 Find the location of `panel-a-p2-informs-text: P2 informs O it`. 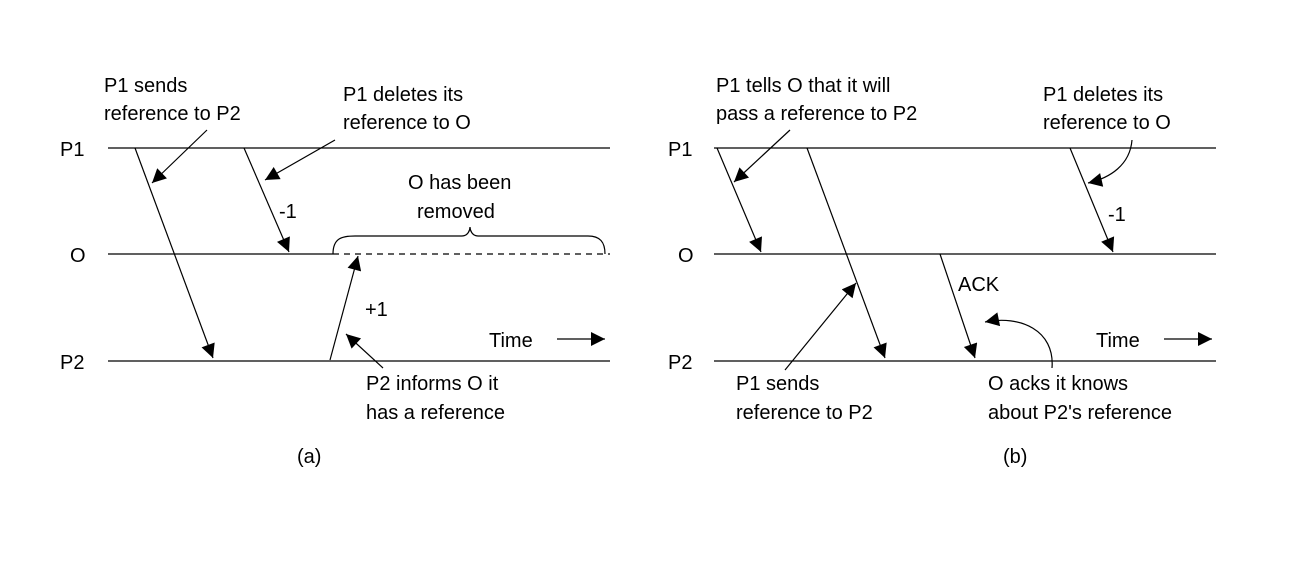

panel-a-p2-informs-text: P2 informs O it is located at coordinates (432, 384).